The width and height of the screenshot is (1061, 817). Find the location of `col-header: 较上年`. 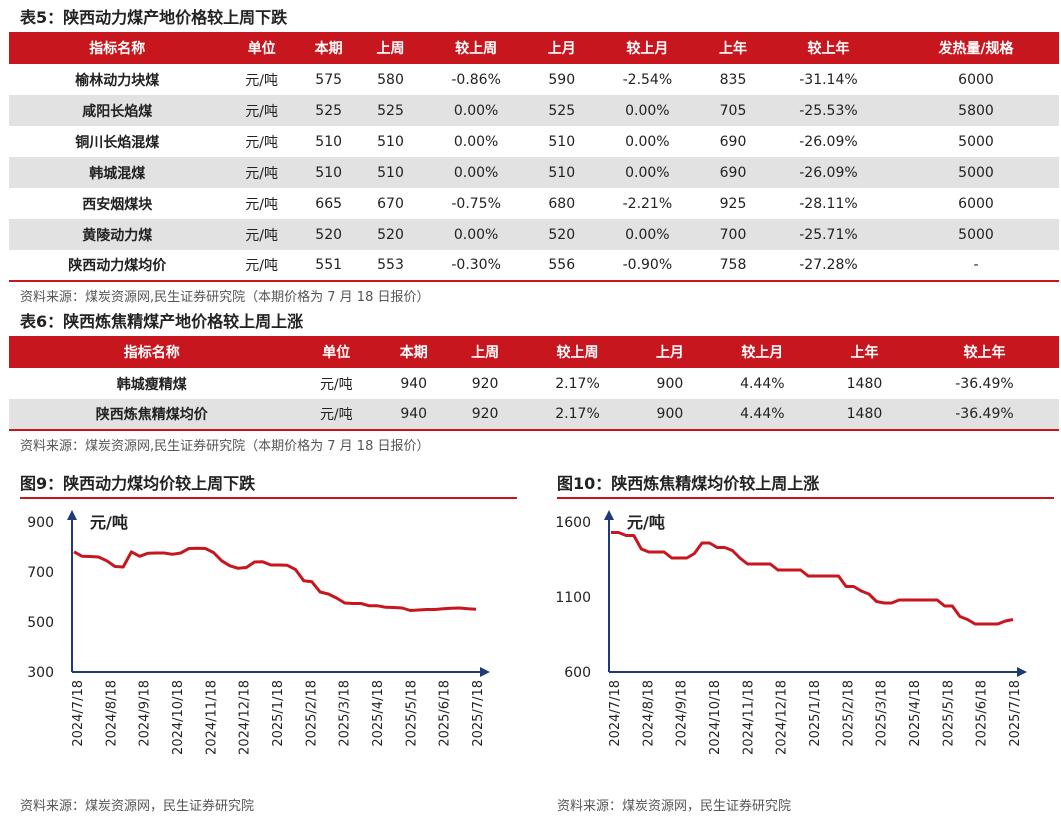

col-header: 较上年 is located at coordinates (984, 352).